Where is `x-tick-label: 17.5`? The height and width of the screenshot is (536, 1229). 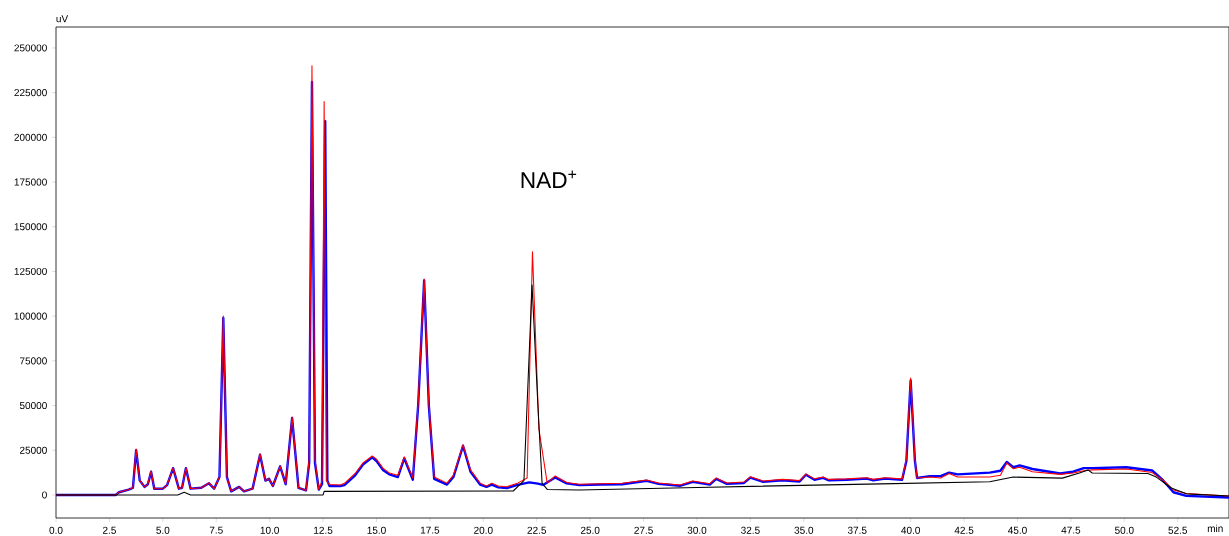
x-tick-label: 17.5 is located at coordinates (430, 530).